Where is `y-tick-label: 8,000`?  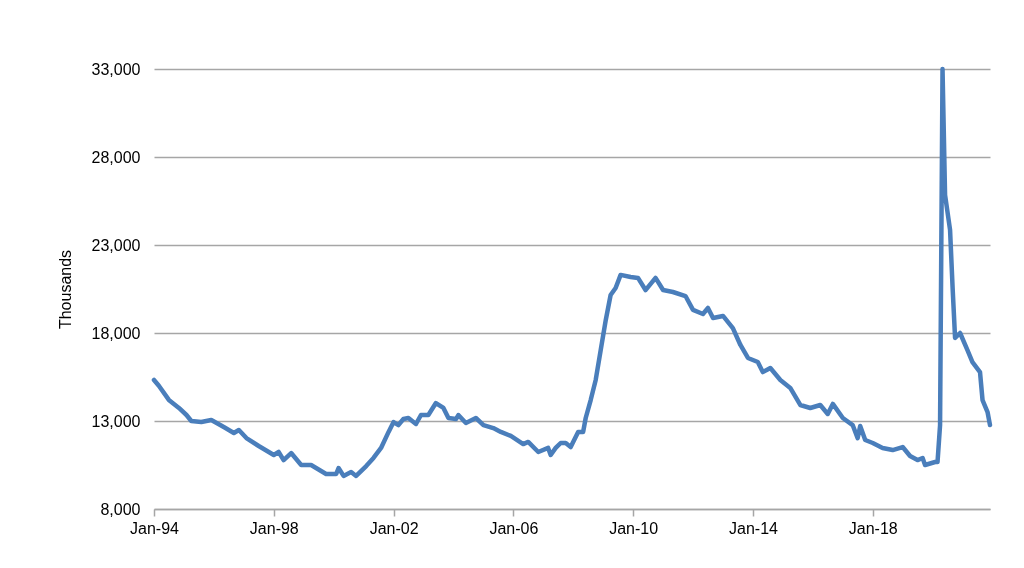
y-tick-label: 8,000 is located at coordinates (120, 509).